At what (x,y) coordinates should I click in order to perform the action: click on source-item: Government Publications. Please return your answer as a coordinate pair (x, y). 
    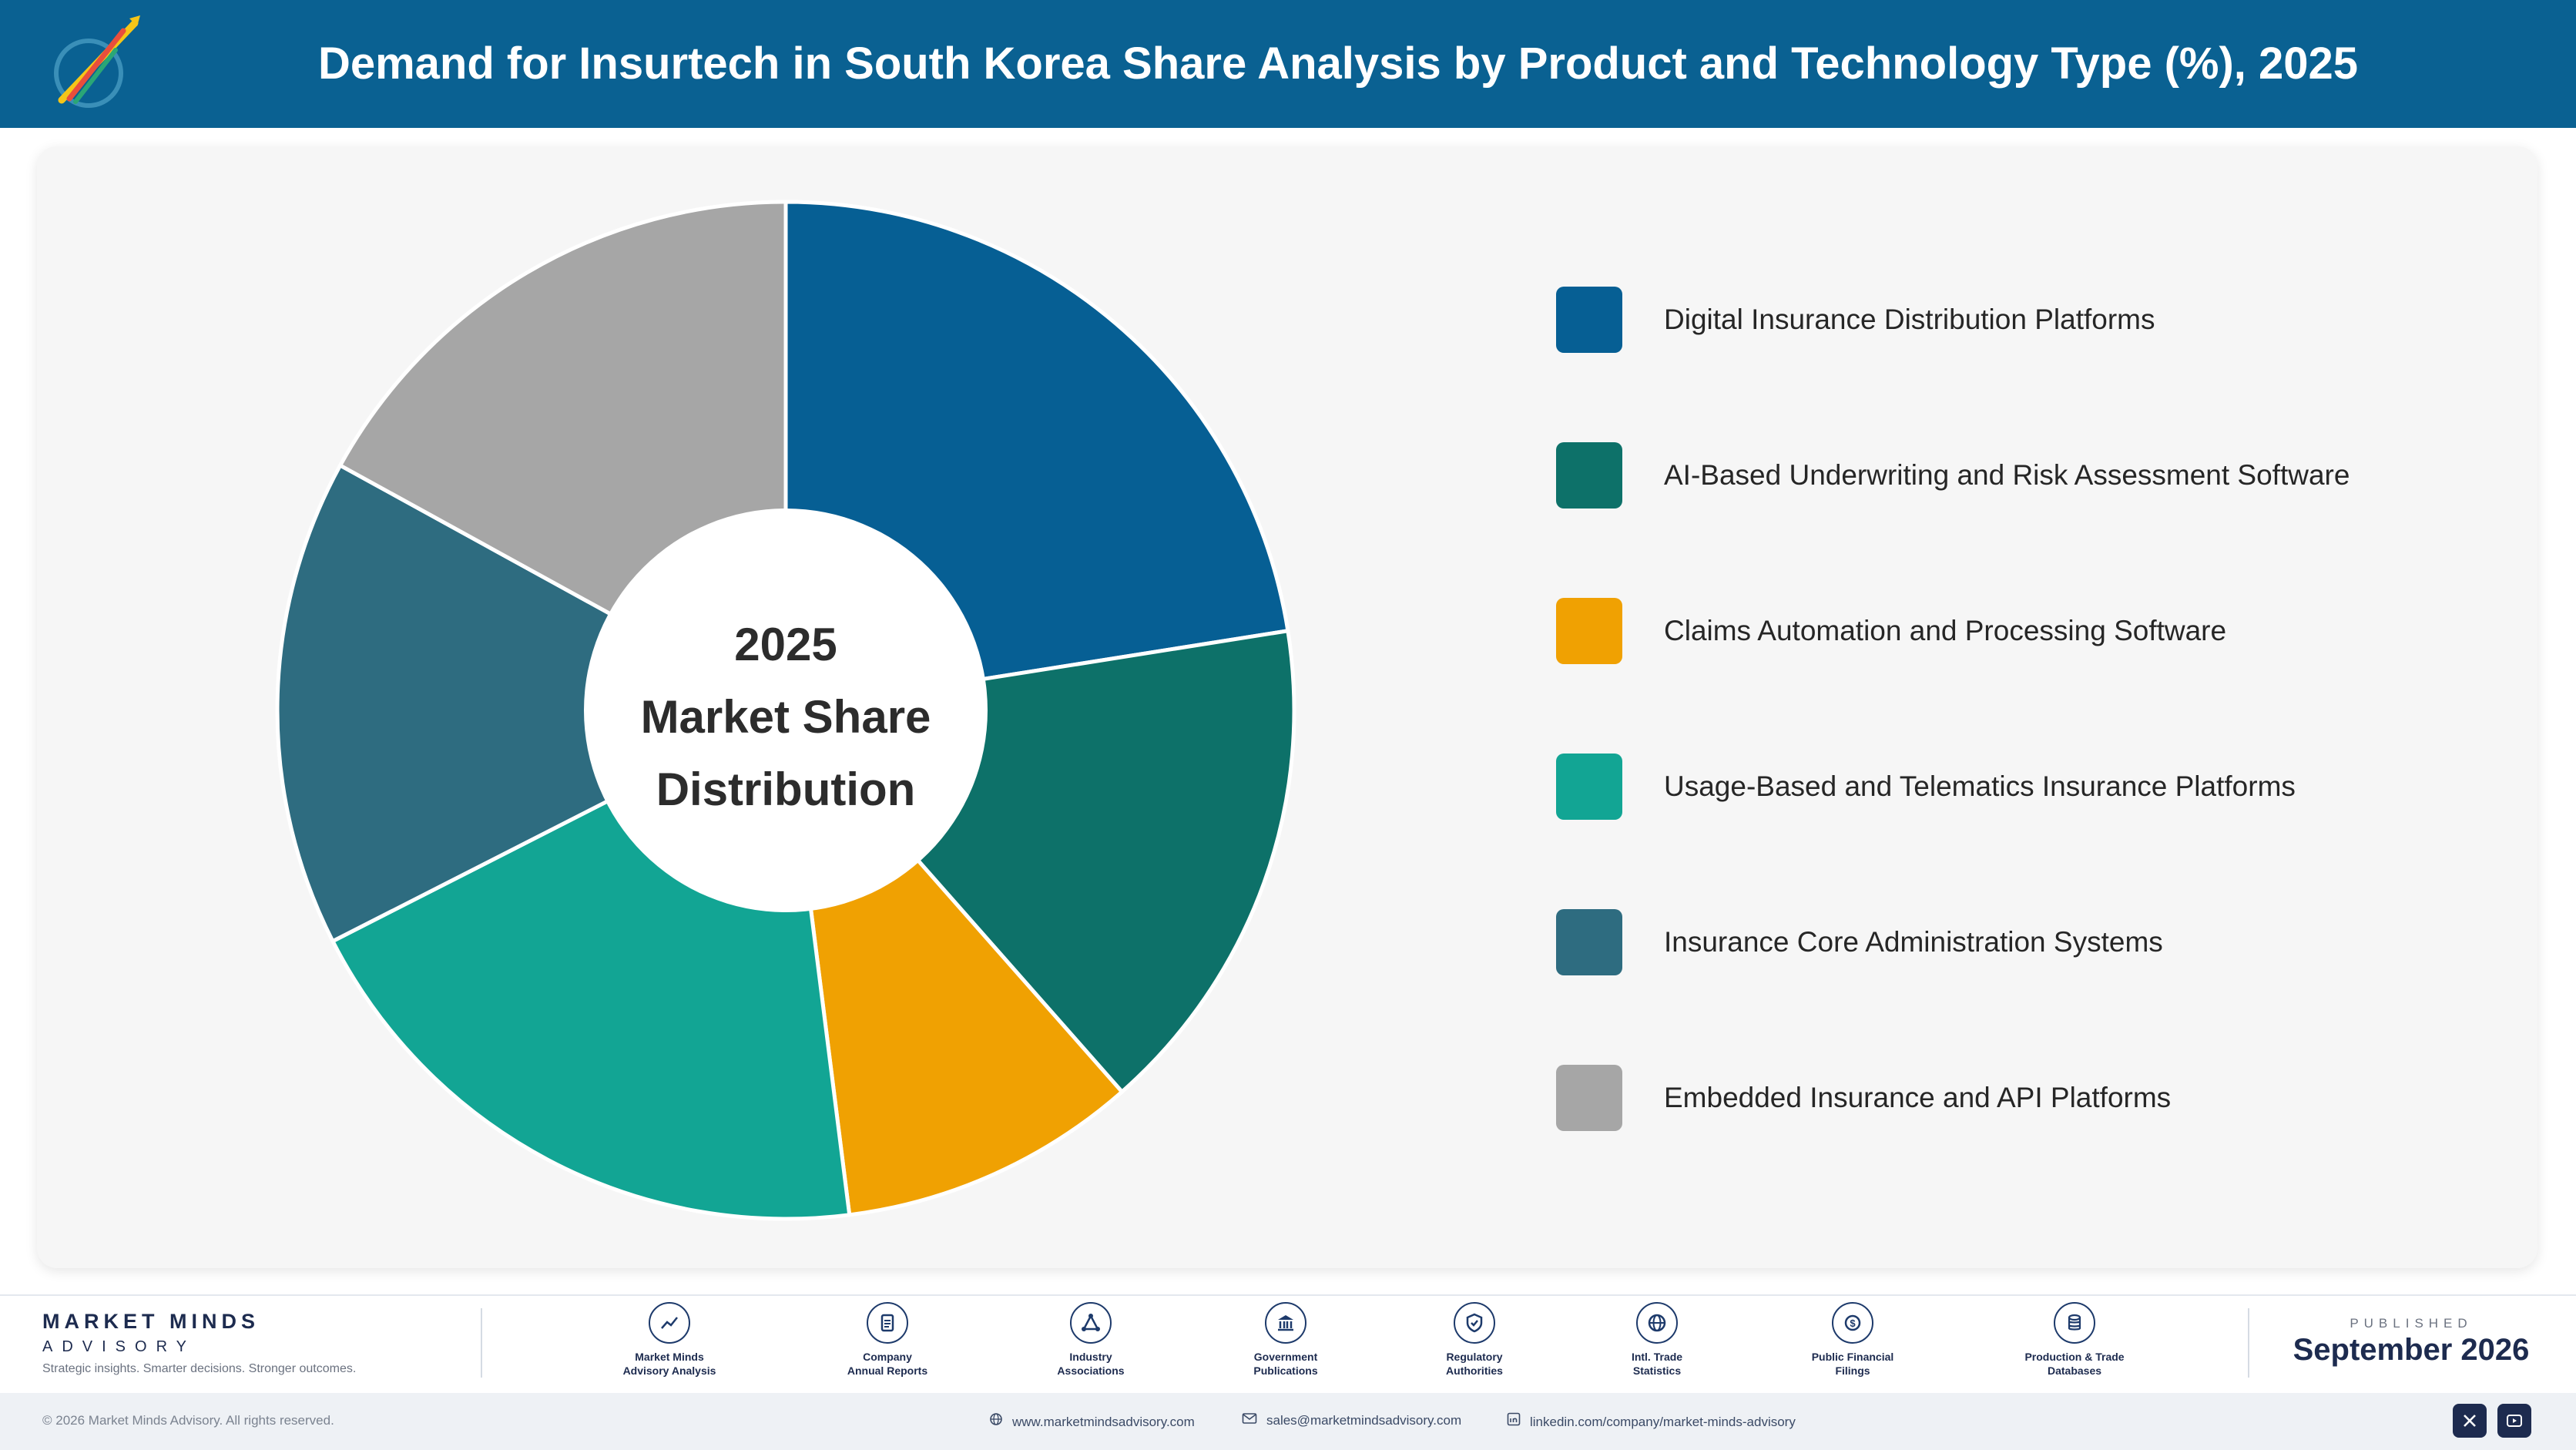
    Looking at the image, I should click on (1285, 1340).